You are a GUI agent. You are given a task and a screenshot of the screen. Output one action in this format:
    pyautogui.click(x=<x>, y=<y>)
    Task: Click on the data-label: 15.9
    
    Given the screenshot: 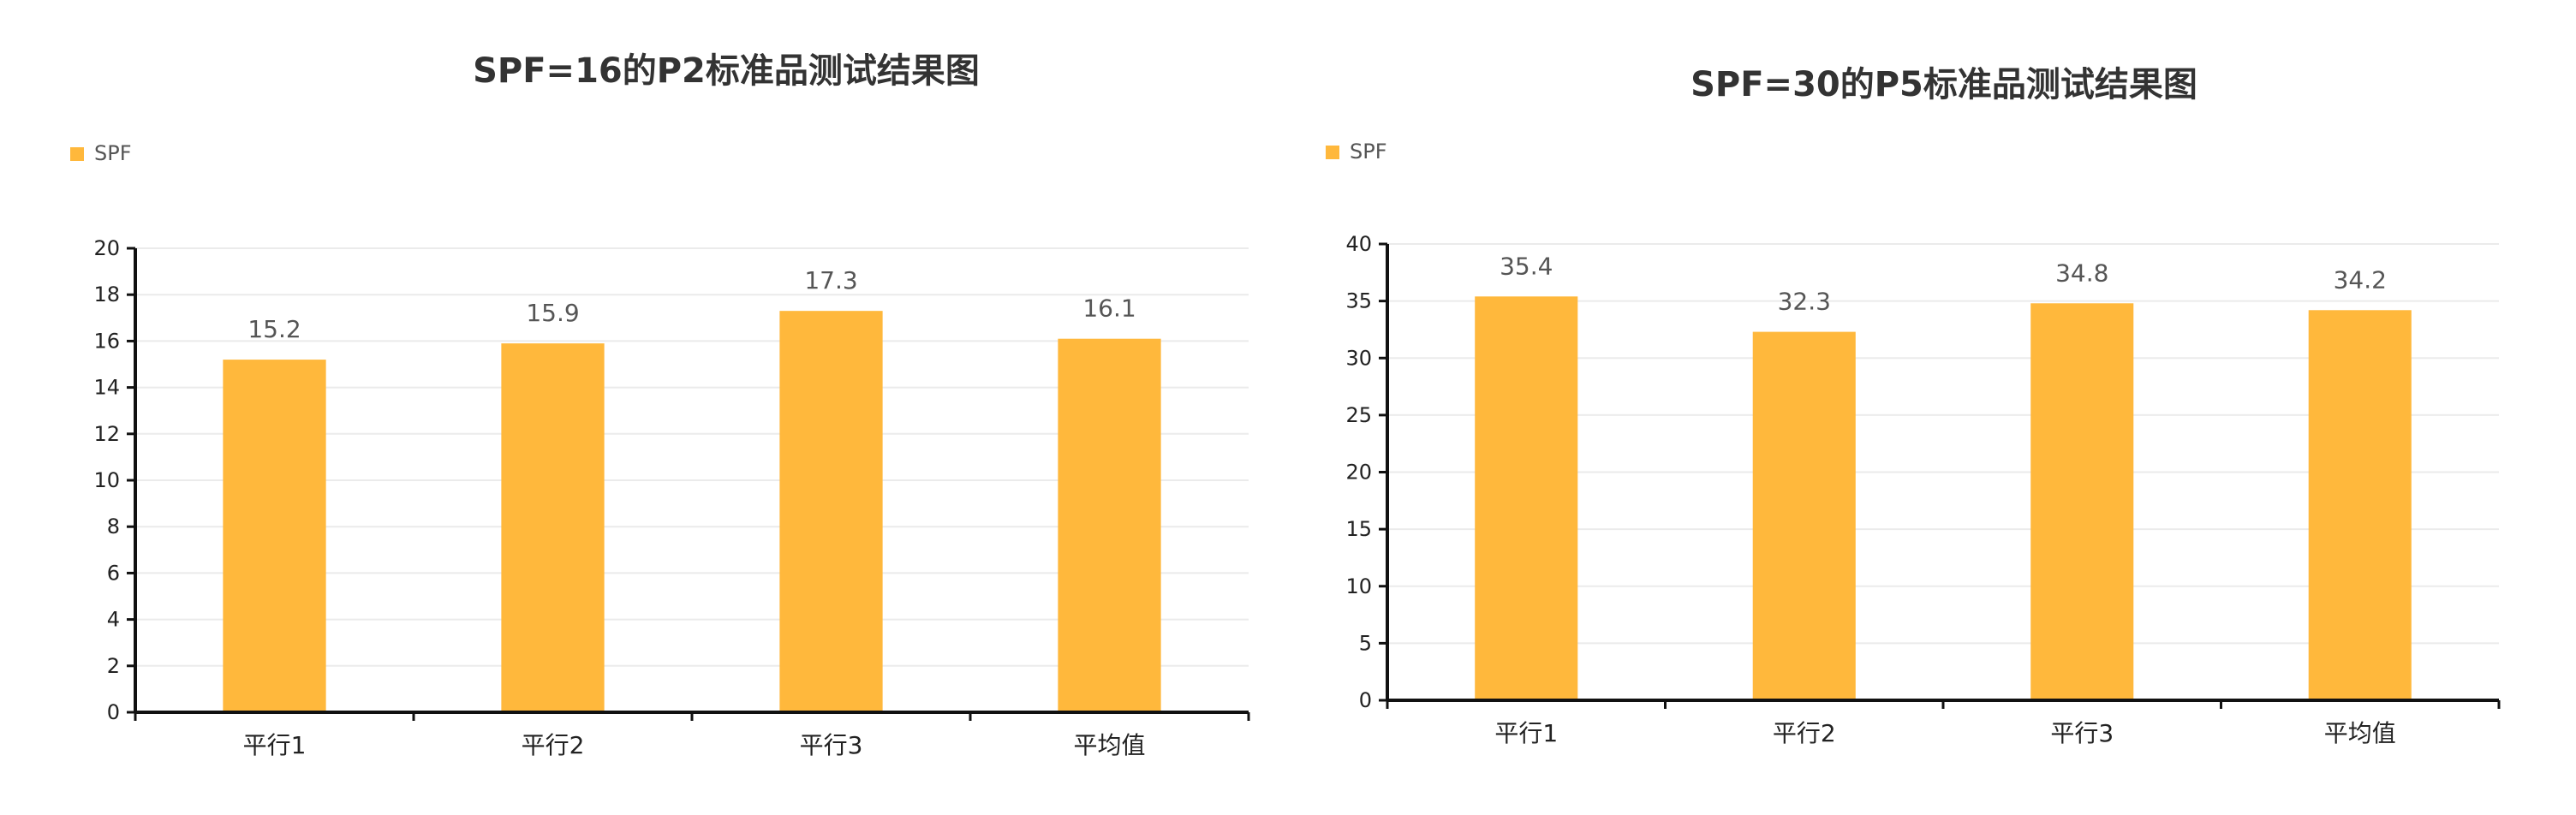 What is the action you would take?
    pyautogui.click(x=552, y=313)
    